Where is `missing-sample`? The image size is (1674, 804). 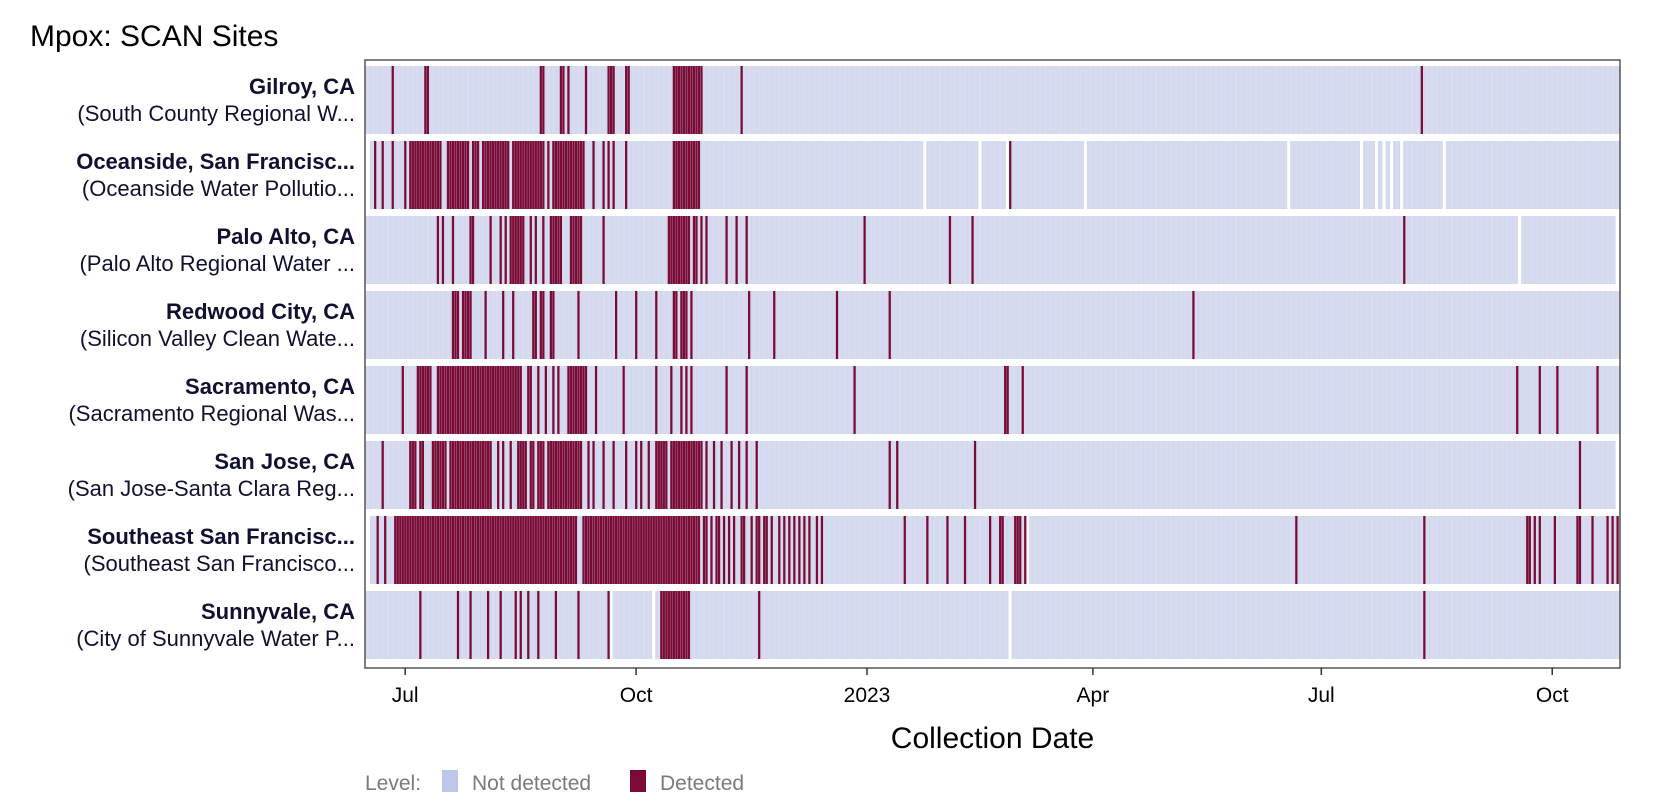 missing-sample is located at coordinates (1028, 550).